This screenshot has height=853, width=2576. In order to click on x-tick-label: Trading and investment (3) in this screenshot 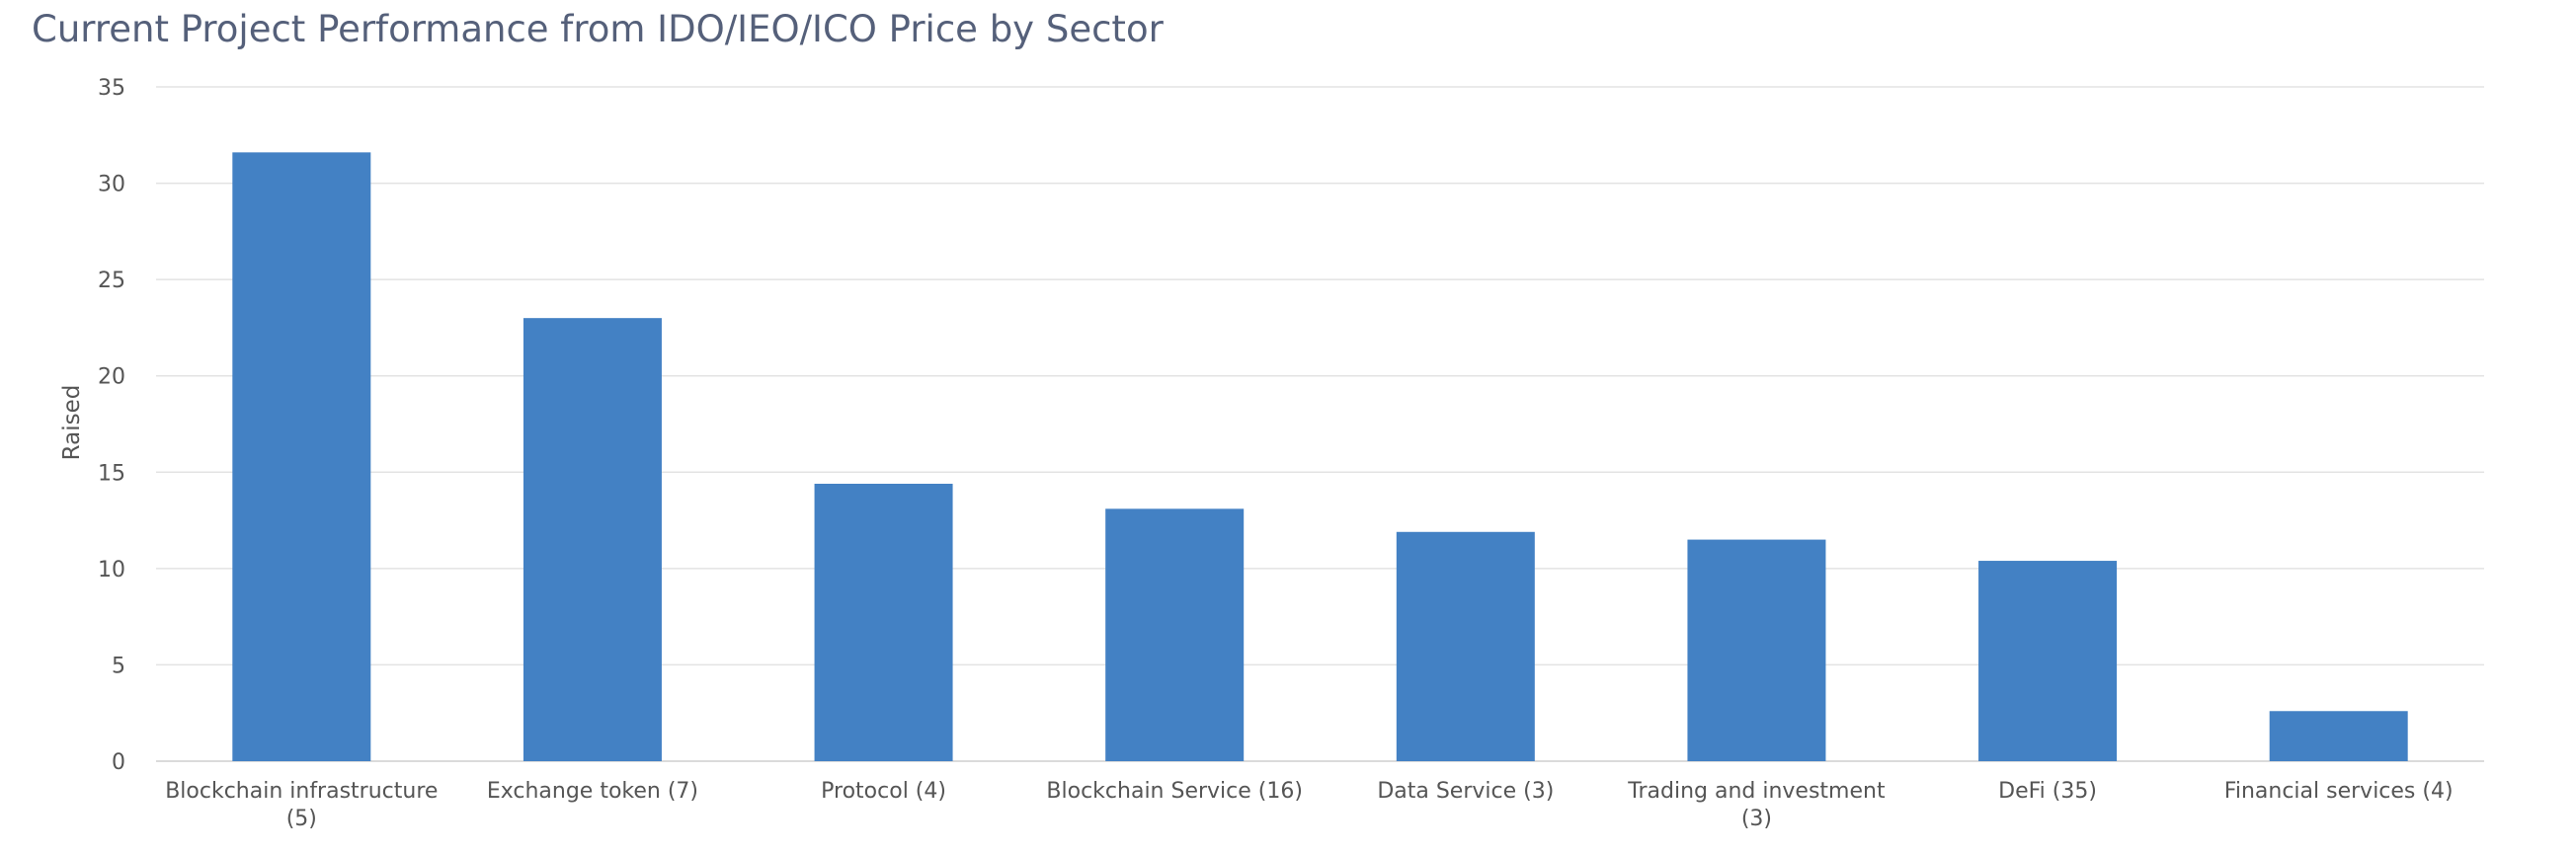, I will do `click(1756, 805)`.